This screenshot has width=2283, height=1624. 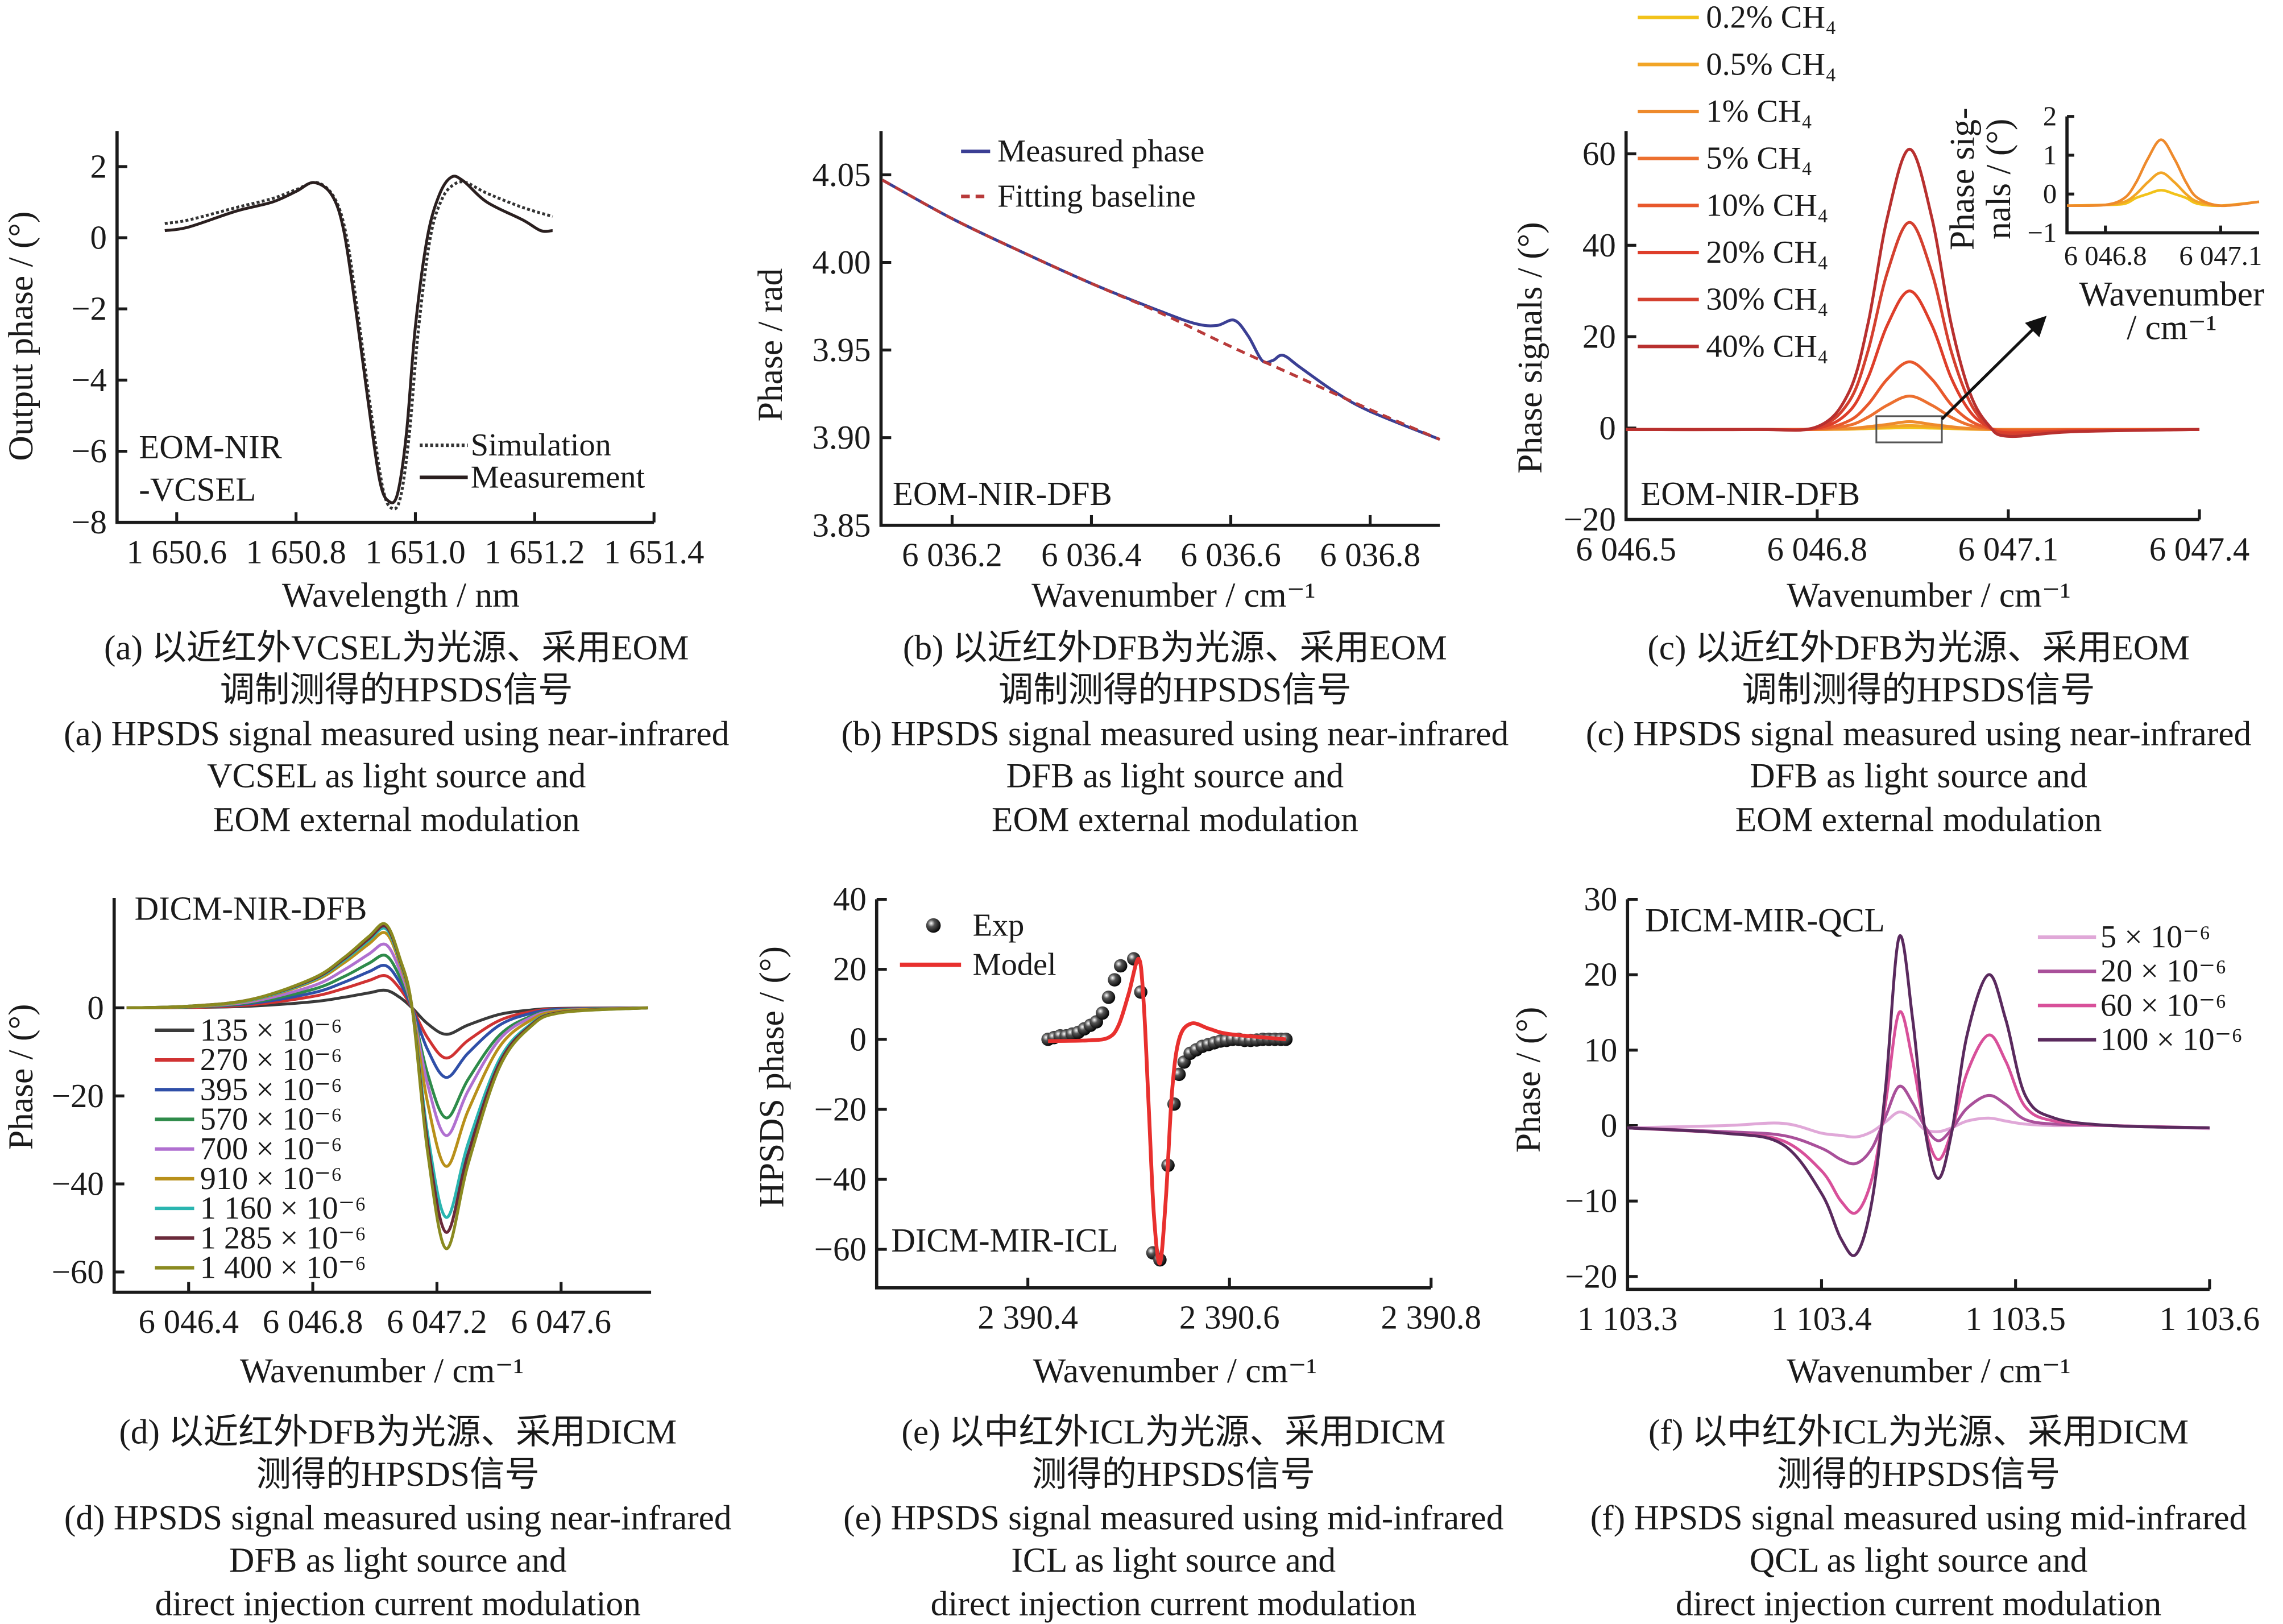 I want to click on legend-item: 60 × 10⁻⁶, so click(x=2132, y=1005).